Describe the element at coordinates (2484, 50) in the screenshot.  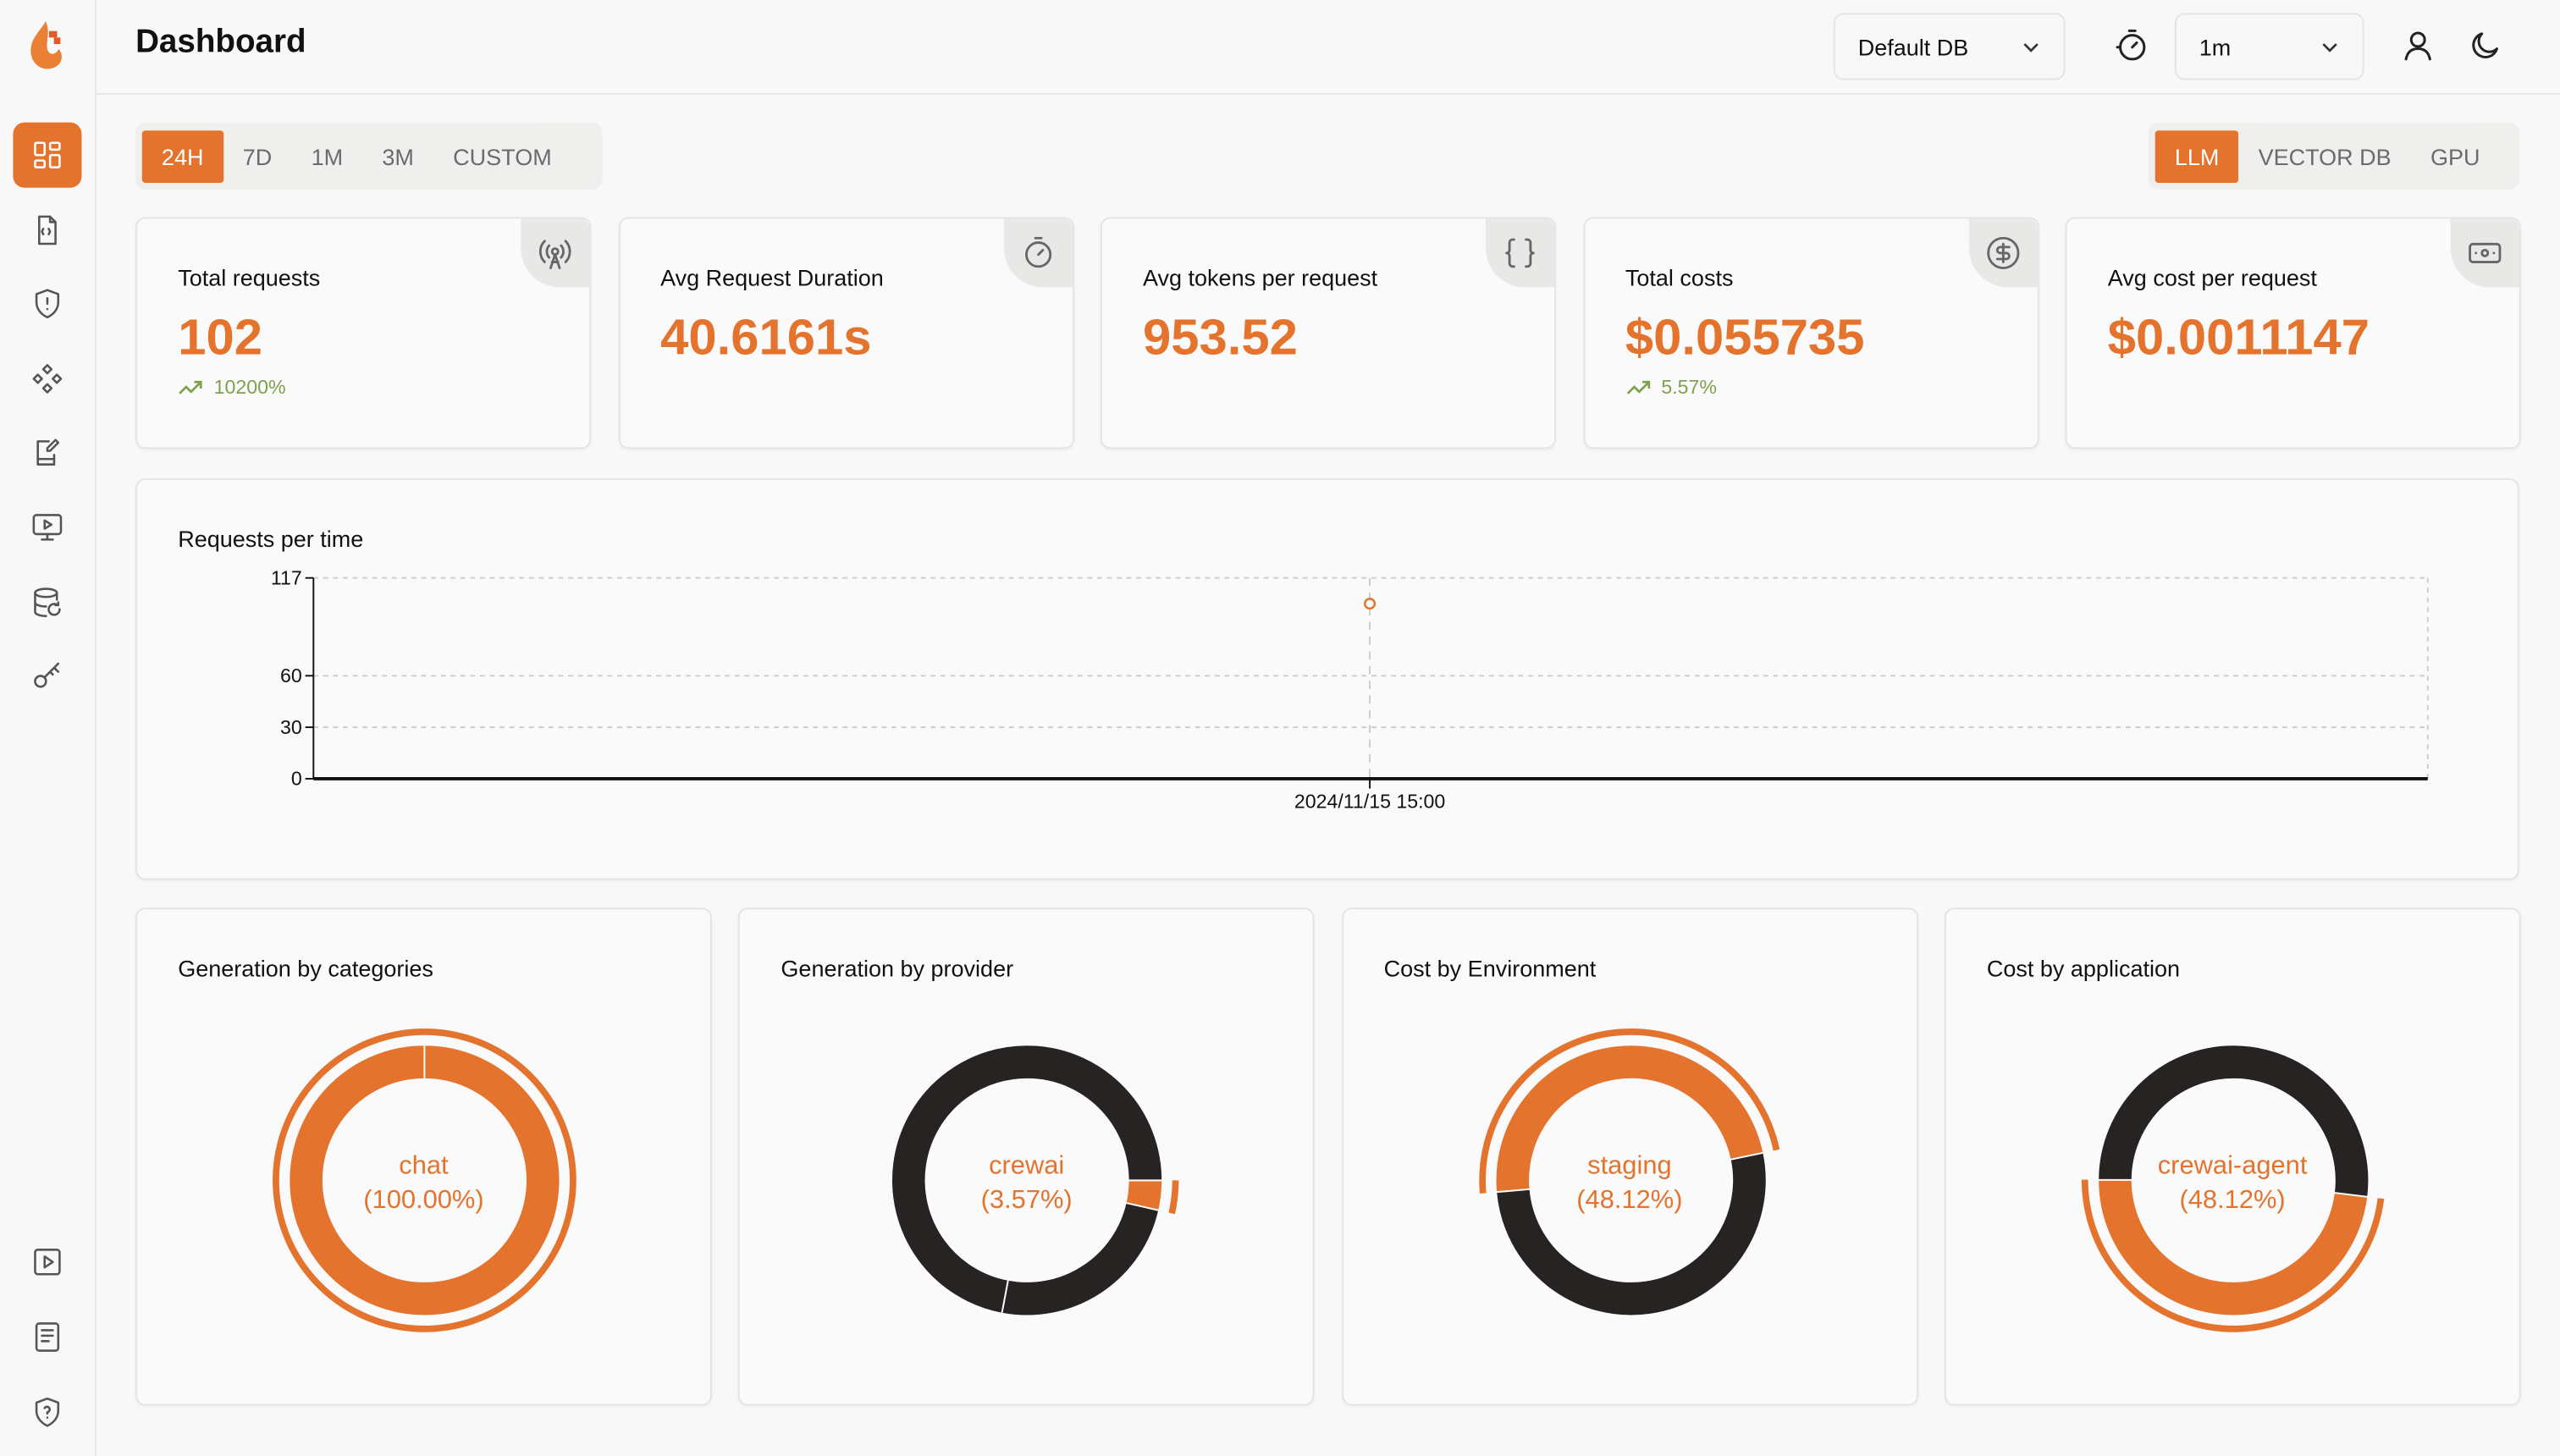
I see `moon-icon` at that location.